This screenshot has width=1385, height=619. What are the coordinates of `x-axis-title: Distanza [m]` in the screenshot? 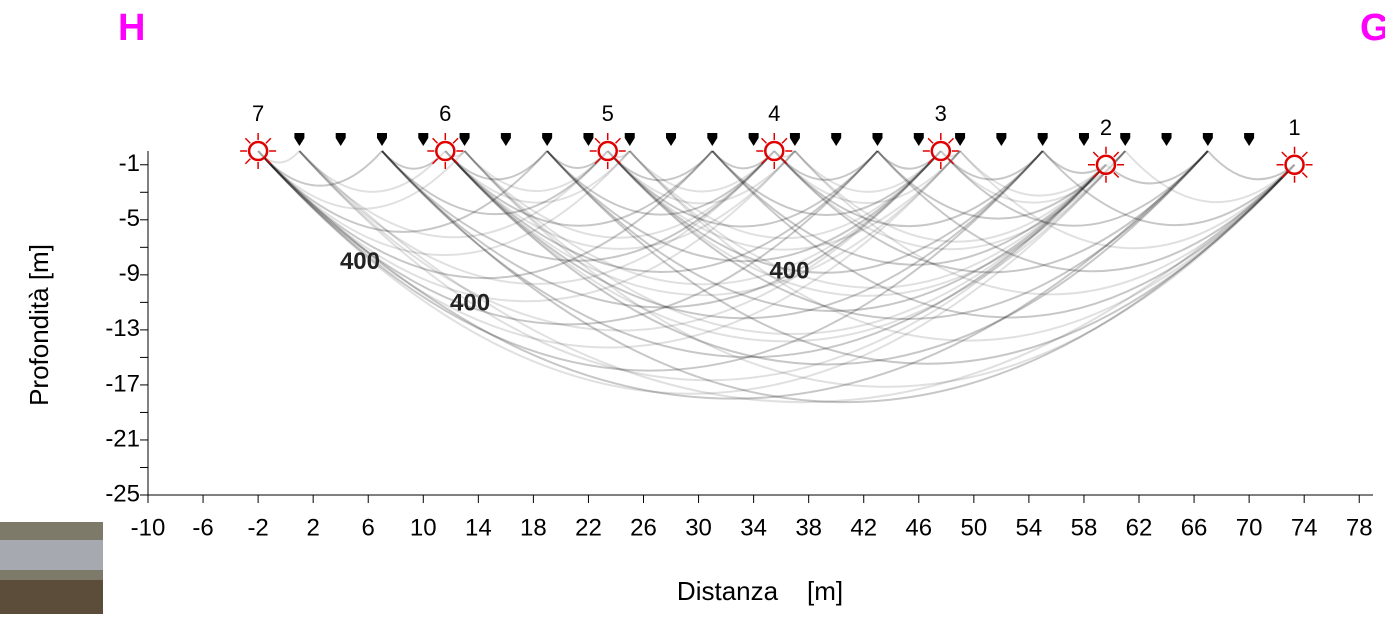 It's located at (760, 591).